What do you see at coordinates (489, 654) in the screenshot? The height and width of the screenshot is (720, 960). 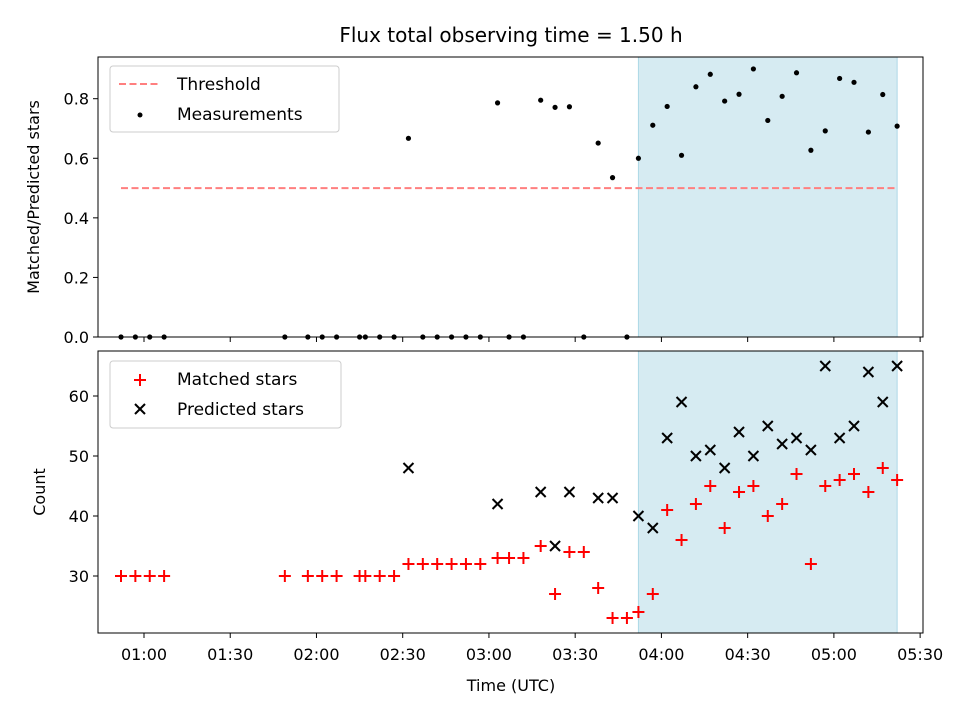 I see `x-tick-label: 03:00` at bounding box center [489, 654].